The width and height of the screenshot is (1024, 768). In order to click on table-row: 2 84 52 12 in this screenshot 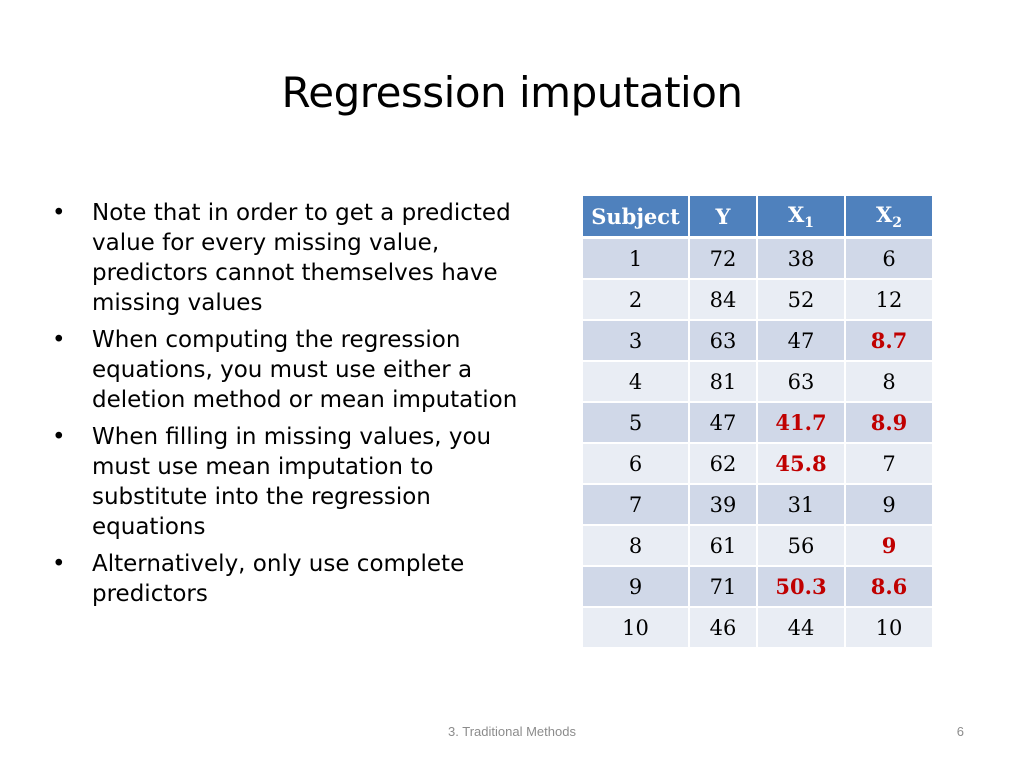, I will do `click(757, 300)`.